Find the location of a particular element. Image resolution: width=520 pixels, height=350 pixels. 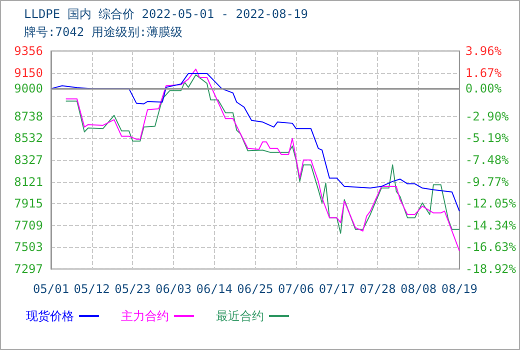

y2-tick-label: -7.48% is located at coordinates (487, 160).